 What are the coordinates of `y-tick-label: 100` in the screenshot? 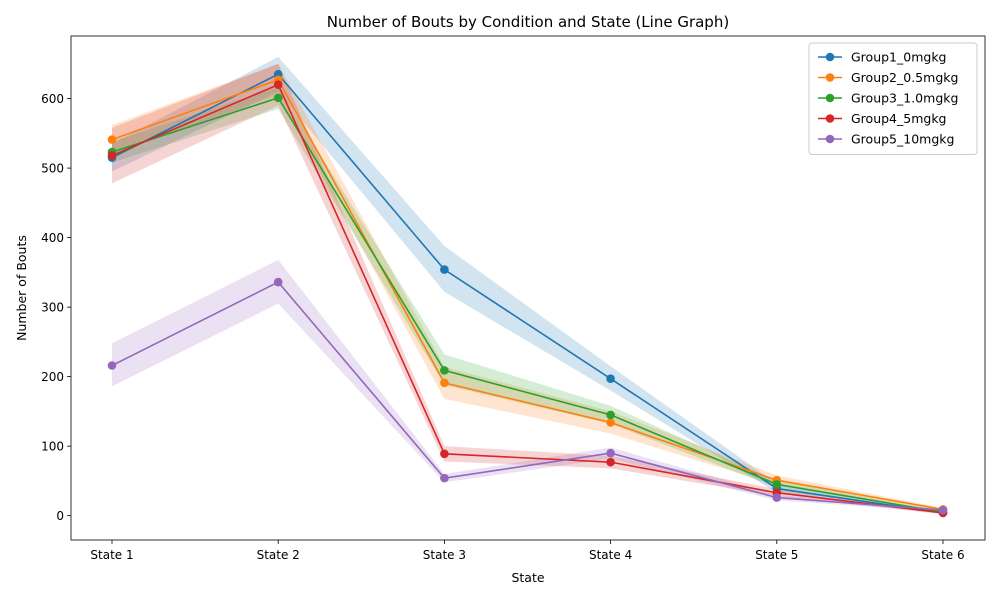 It's located at (52, 447).